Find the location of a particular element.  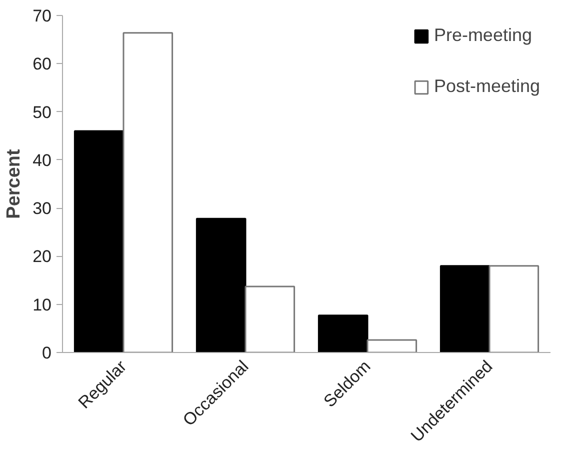

y-tick-label: 60 is located at coordinates (42, 64).